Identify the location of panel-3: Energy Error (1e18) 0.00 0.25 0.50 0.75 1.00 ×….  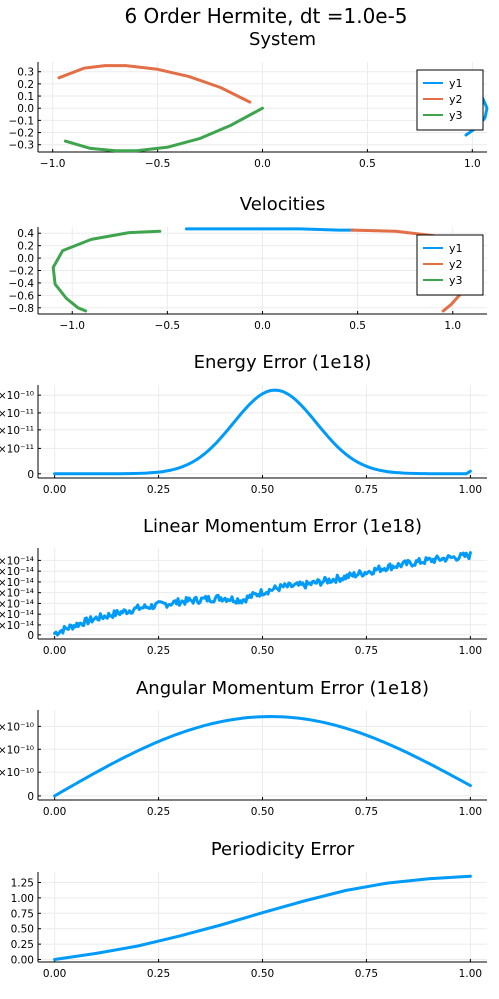
(243, 424).